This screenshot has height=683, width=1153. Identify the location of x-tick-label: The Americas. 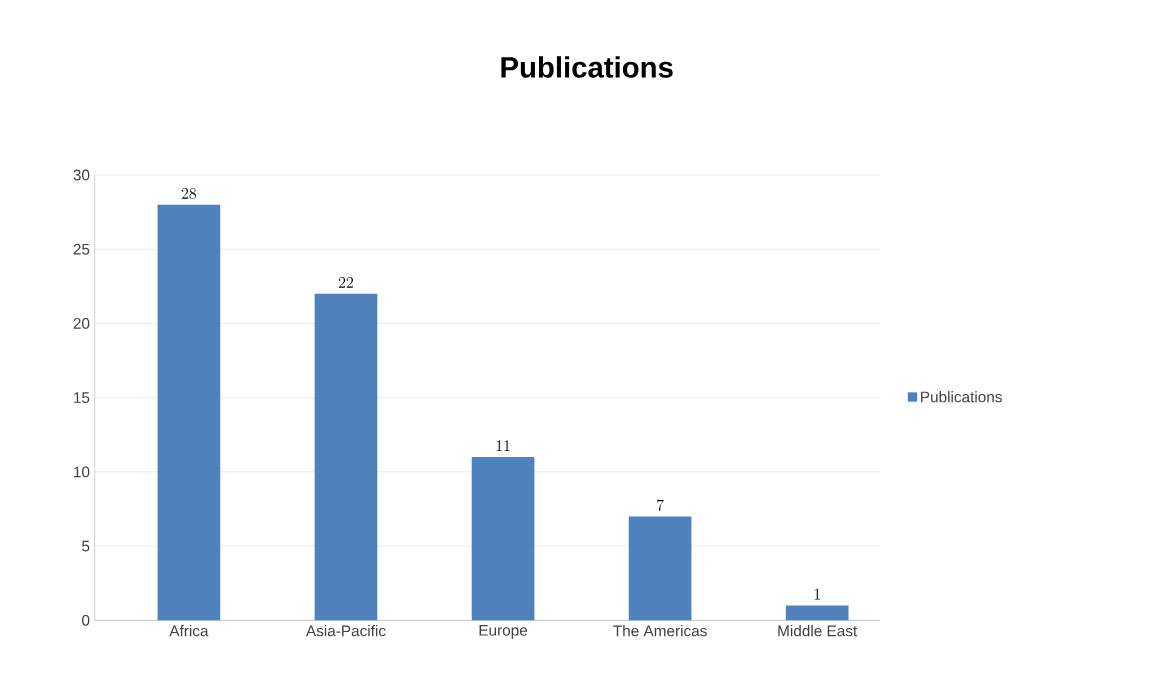
(660, 631).